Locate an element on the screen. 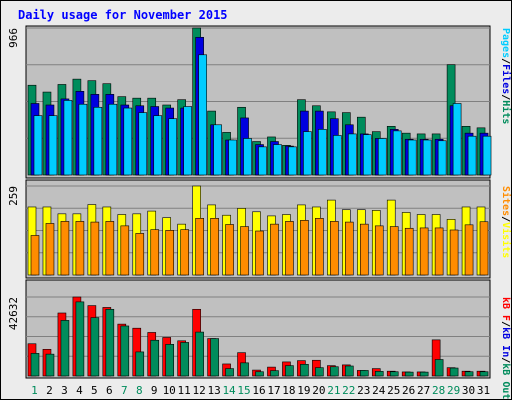 The width and height of the screenshot is (512, 400). x-tick-label: 13 is located at coordinates (213, 390).